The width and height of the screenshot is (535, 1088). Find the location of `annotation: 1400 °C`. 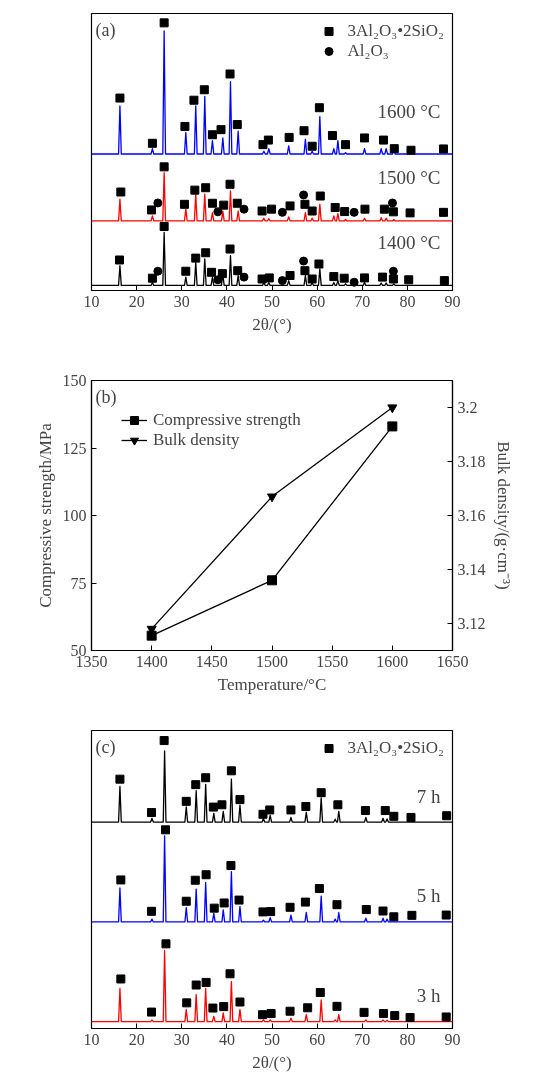

annotation: 1400 °C is located at coordinates (409, 242).